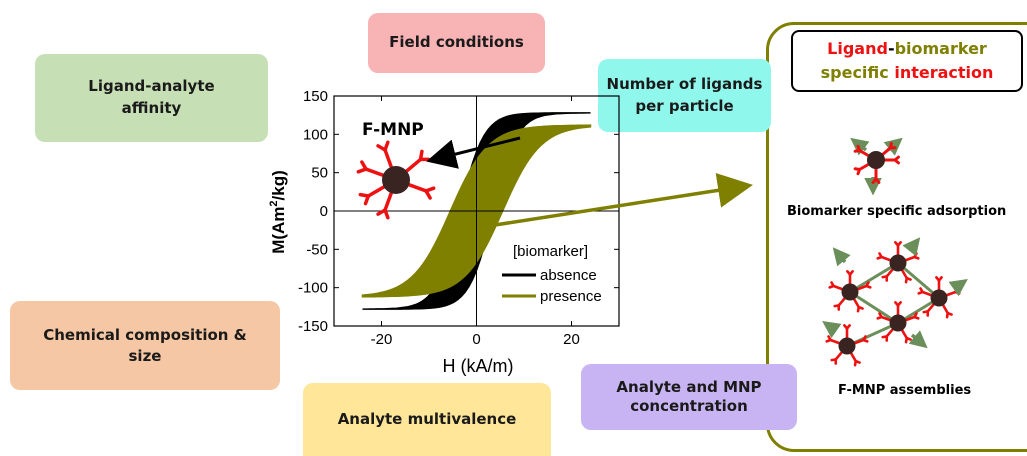 This screenshot has width=1027, height=456. I want to click on concentration-box: Analyte and MNP concentration, so click(689, 397).